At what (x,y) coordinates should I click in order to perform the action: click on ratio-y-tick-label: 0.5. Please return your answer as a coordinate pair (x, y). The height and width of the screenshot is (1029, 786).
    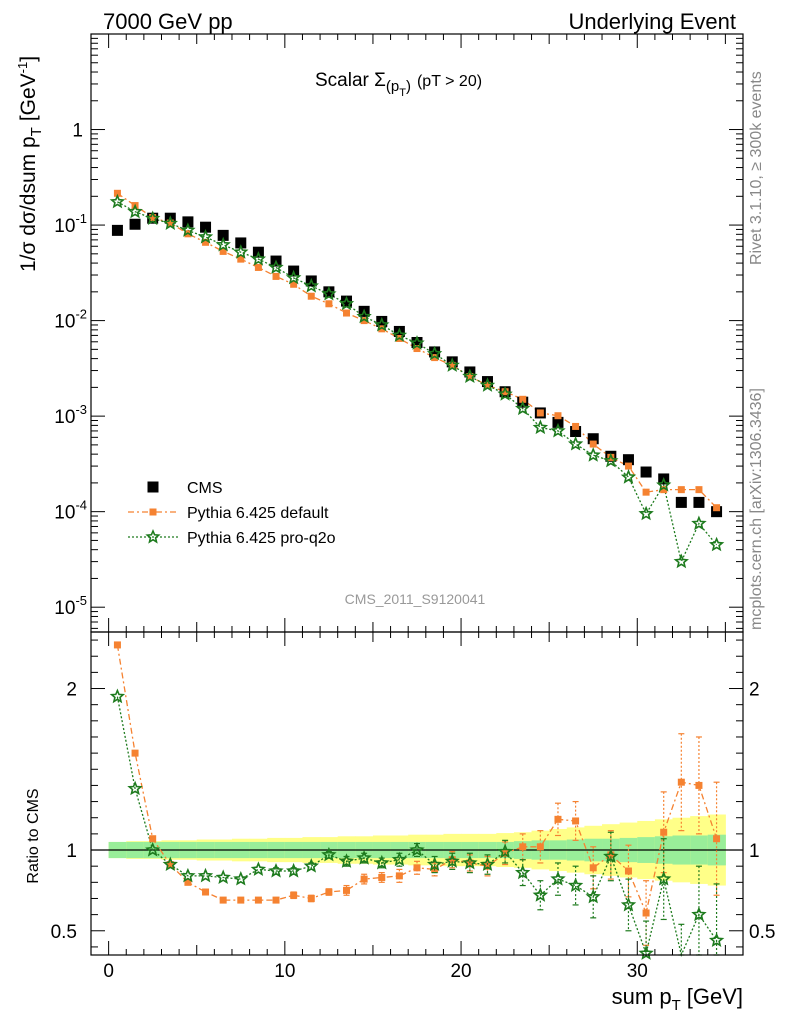
    Looking at the image, I should click on (64, 932).